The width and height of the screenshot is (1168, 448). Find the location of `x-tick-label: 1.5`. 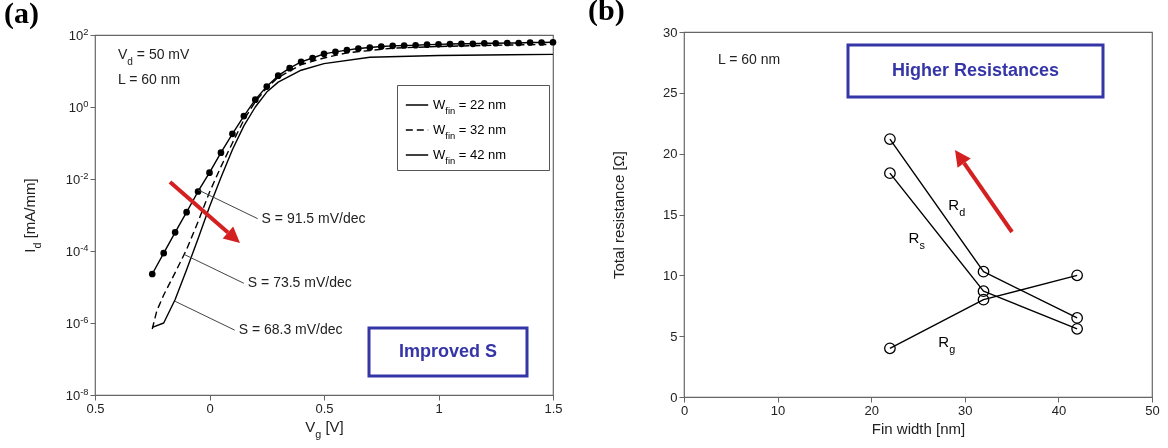

x-tick-label: 1.5 is located at coordinates (553, 408).